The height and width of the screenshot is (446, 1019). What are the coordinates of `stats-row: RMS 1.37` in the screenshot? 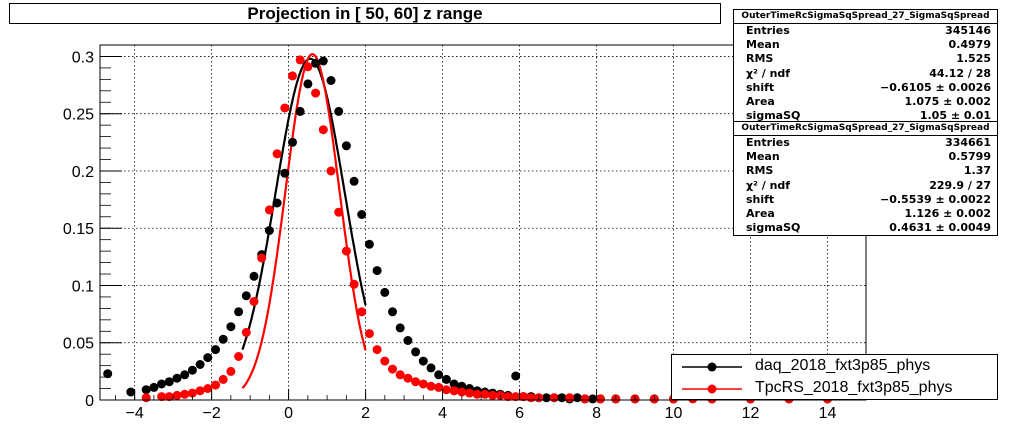 It's located at (868, 171).